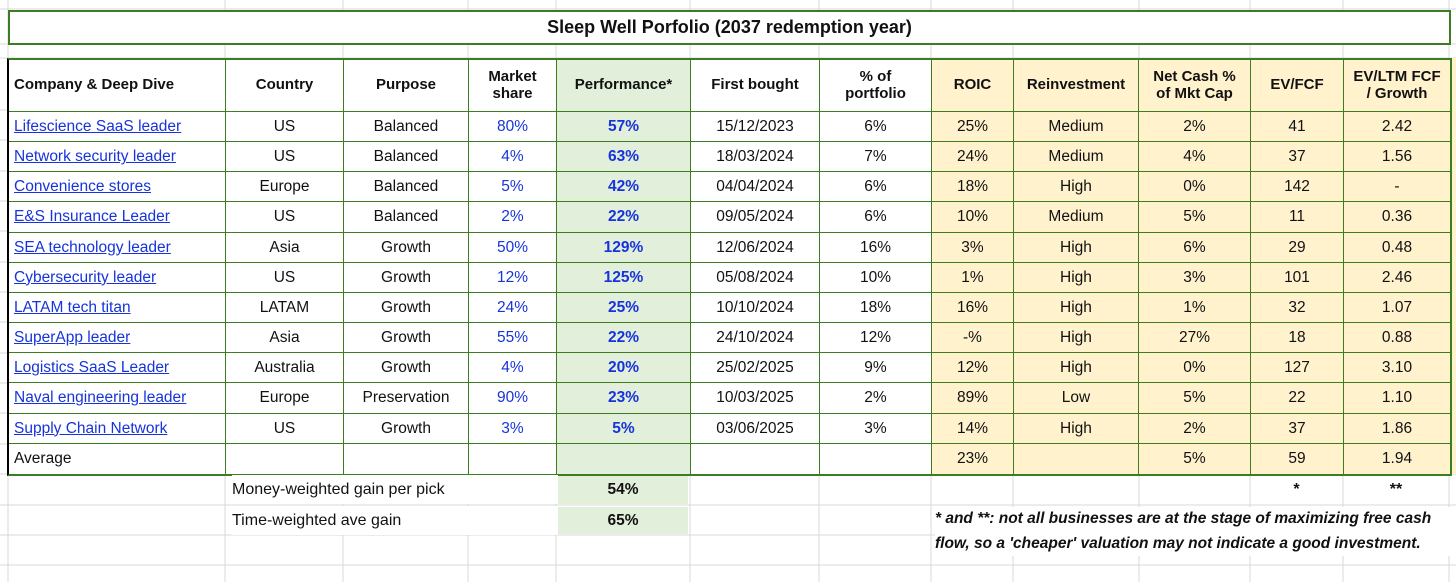 The image size is (1456, 582). Describe the element at coordinates (1397, 428) in the screenshot. I see `ev-ltm-cell: 1.86` at that location.